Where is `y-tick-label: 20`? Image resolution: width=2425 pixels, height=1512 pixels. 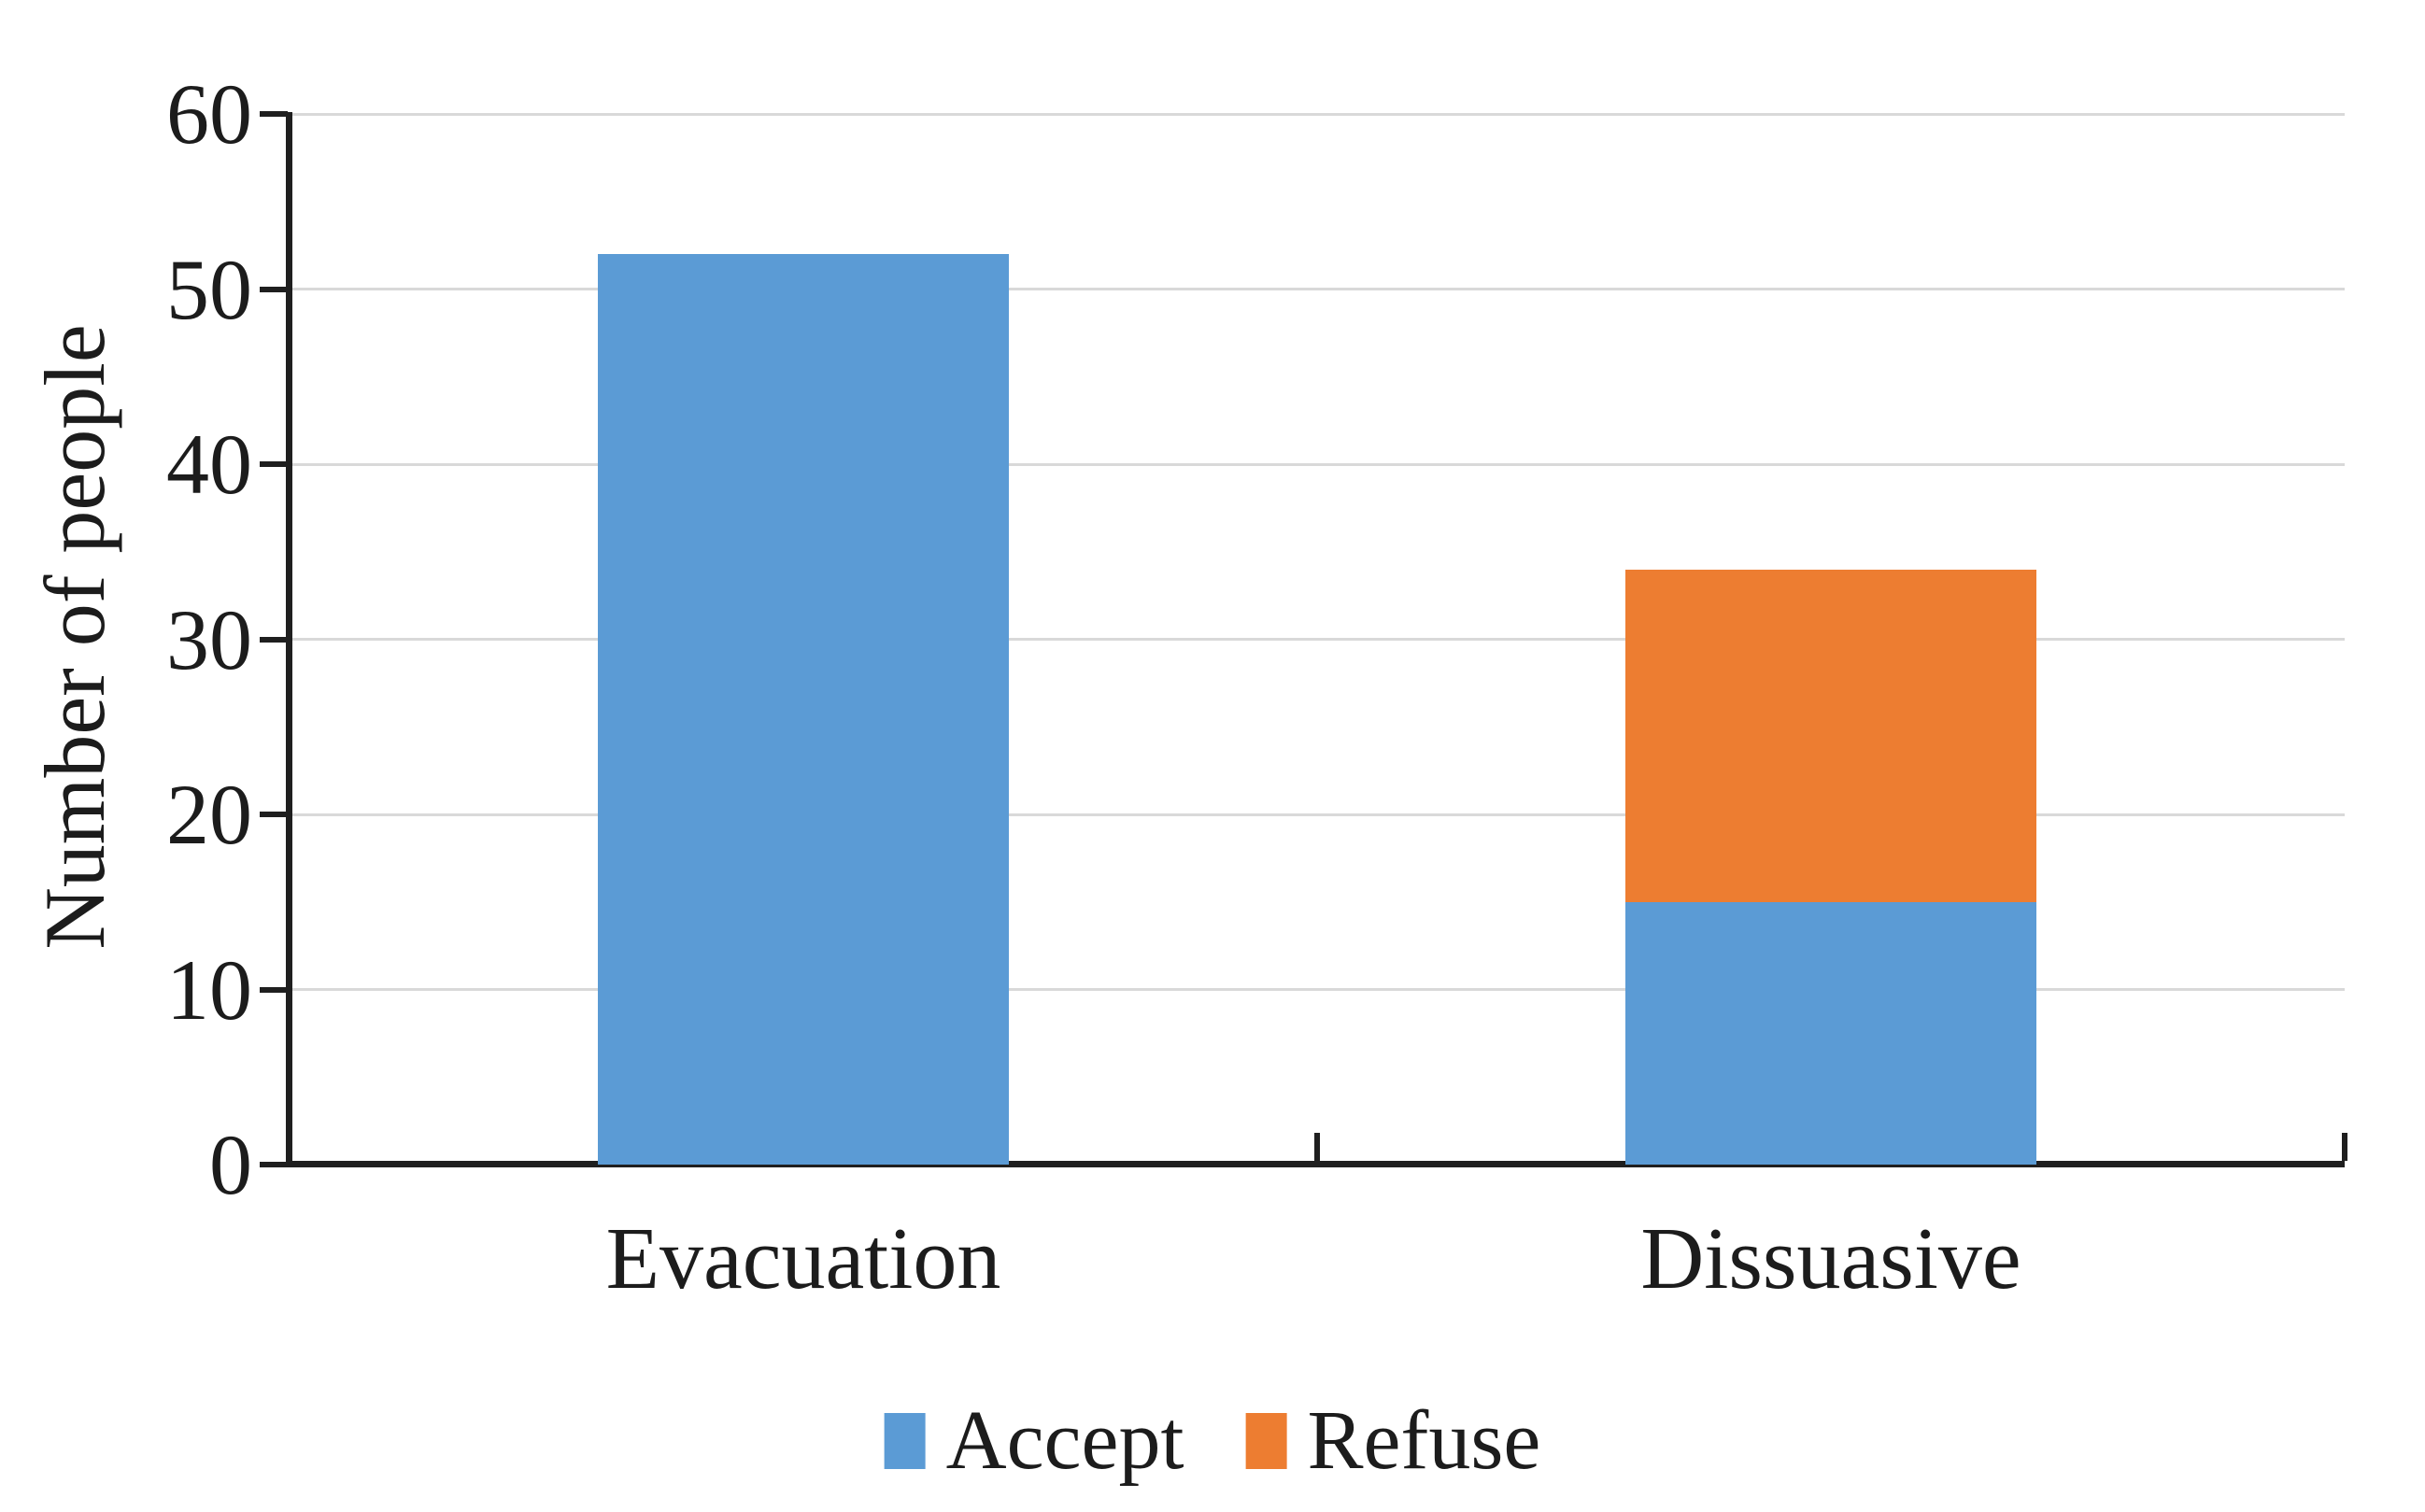 y-tick-label: 20 is located at coordinates (209, 814).